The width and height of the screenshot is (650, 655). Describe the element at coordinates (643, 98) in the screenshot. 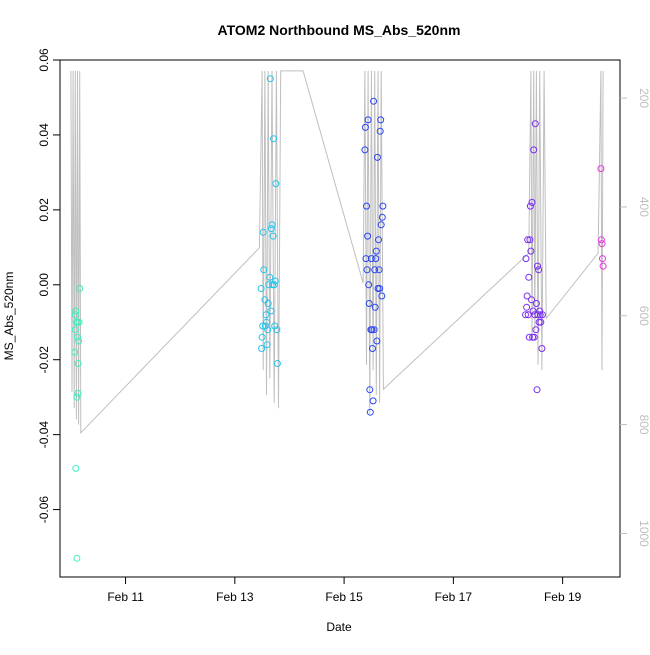

I see `y2-tick-label-0: 200` at that location.